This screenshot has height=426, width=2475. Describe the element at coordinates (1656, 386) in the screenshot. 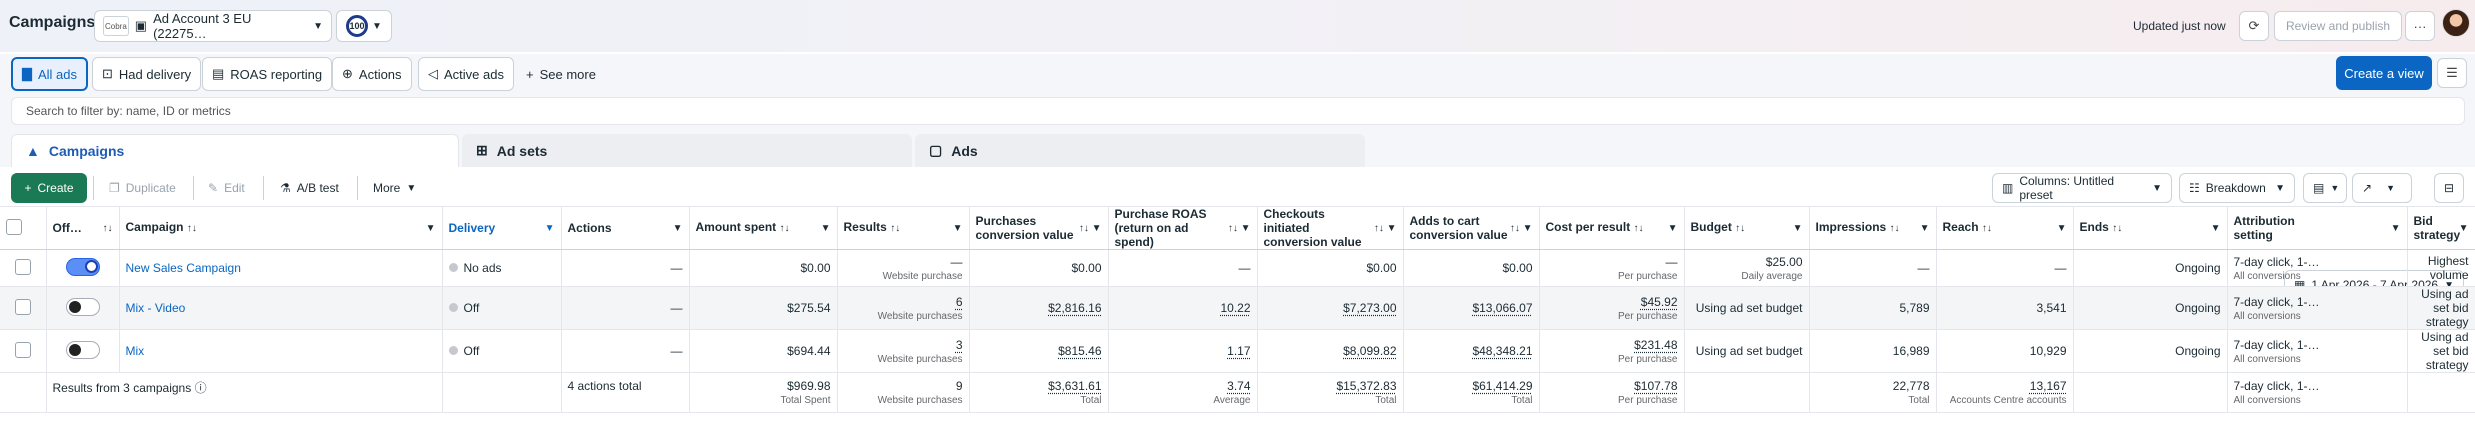

I see `total-value: $107.78` at that location.